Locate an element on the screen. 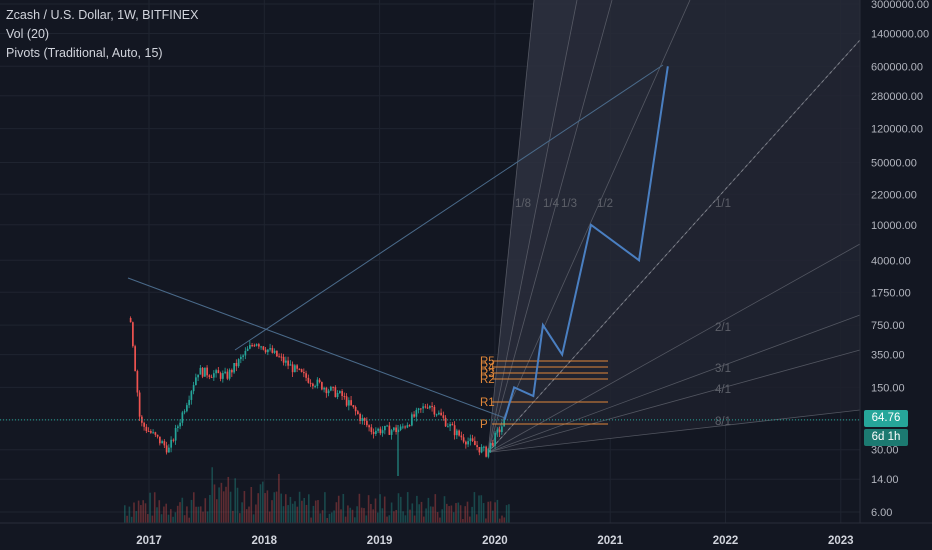  downtrend-line is located at coordinates (316, 348).